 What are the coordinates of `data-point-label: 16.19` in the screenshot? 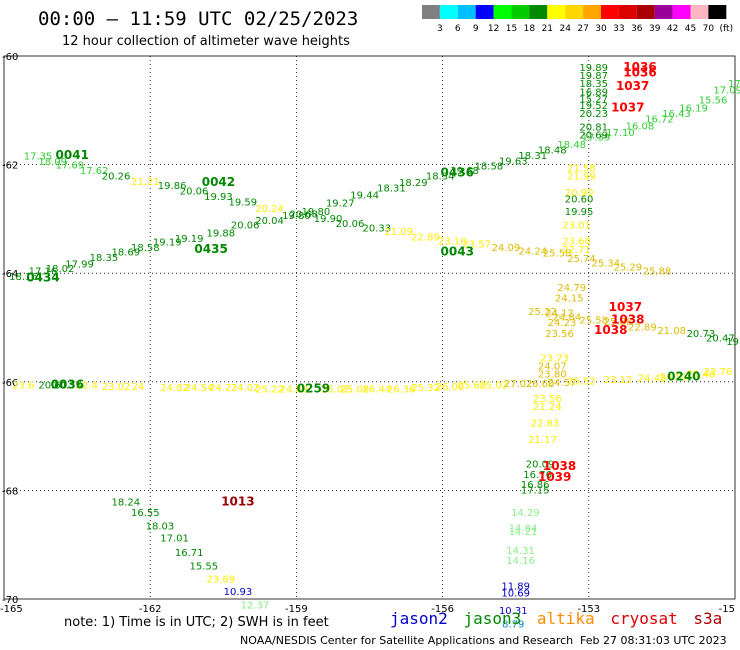 It's located at (693, 109).